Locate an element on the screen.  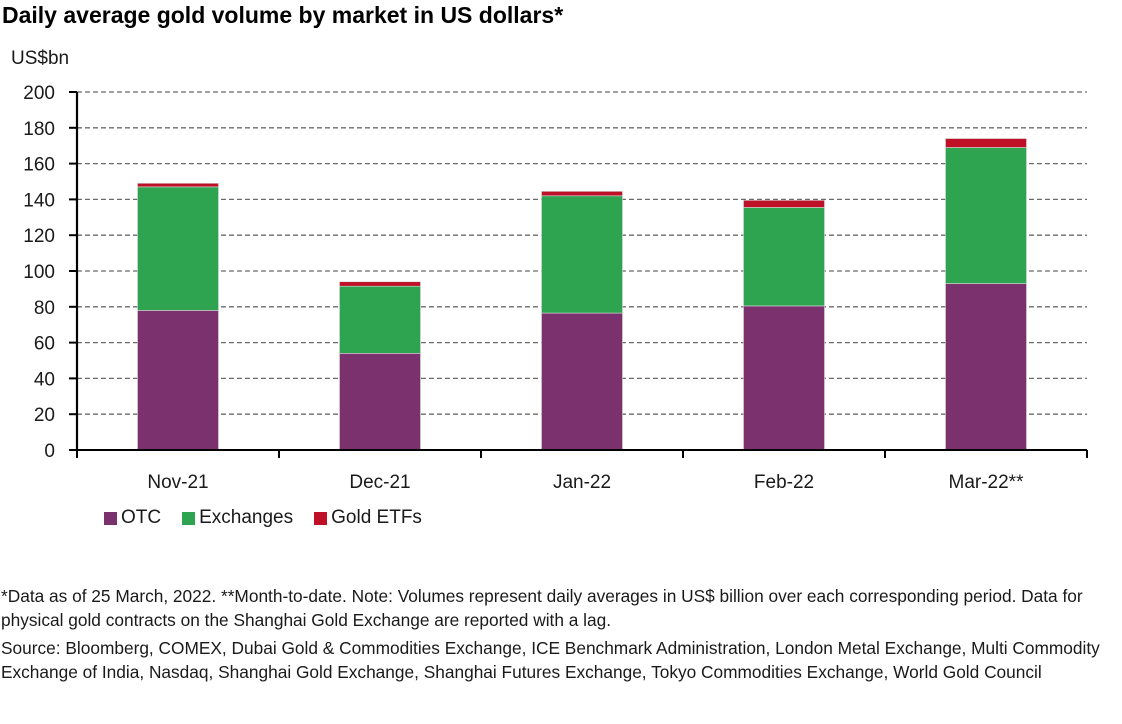
x-tick-label: Dec-21 is located at coordinates (379, 482).